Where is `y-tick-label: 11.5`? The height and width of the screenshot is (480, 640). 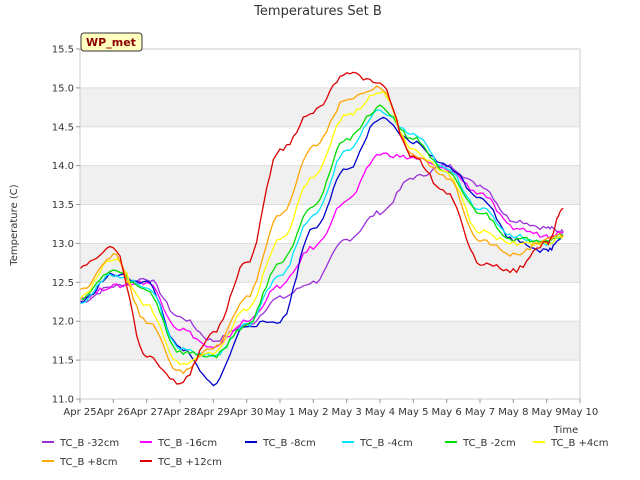
y-tick-label: 11.5 is located at coordinates (63, 361).